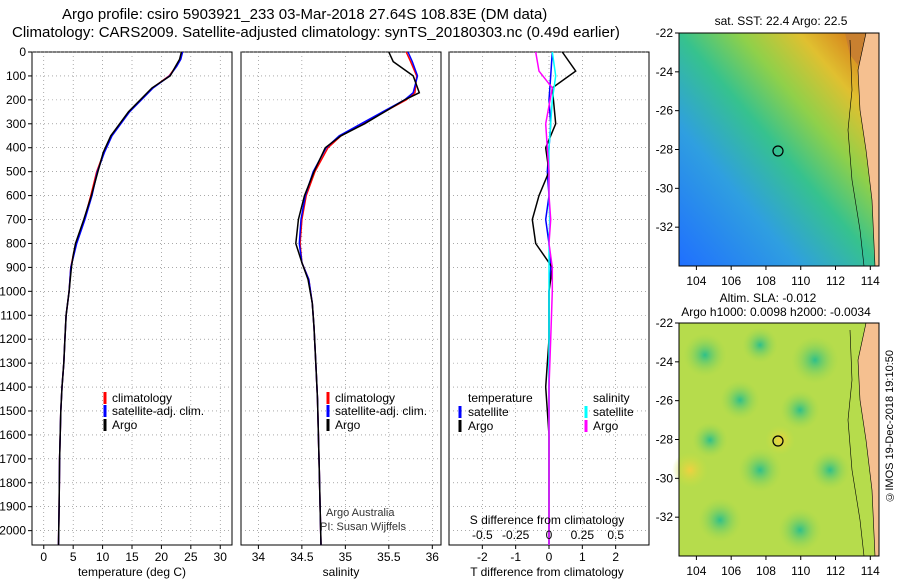 The width and height of the screenshot is (900, 580). What do you see at coordinates (103, 557) in the screenshot?
I see `x-tick-label: 10` at bounding box center [103, 557].